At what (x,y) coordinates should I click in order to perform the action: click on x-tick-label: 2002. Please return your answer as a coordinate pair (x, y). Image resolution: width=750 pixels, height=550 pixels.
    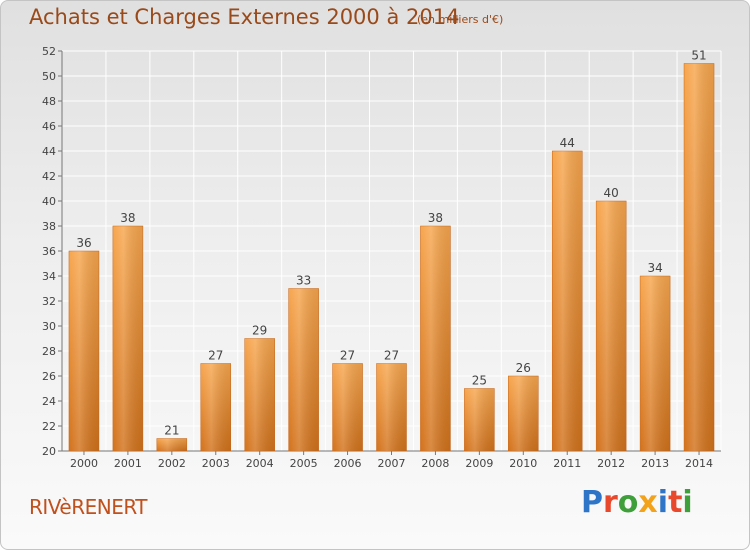
    Looking at the image, I should click on (172, 463).